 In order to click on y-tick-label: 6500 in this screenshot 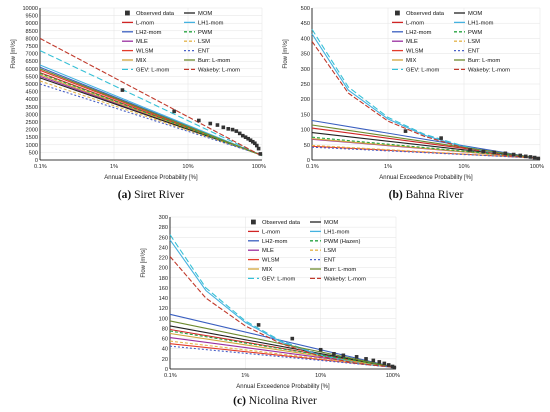, I will do `click(32, 62)`.